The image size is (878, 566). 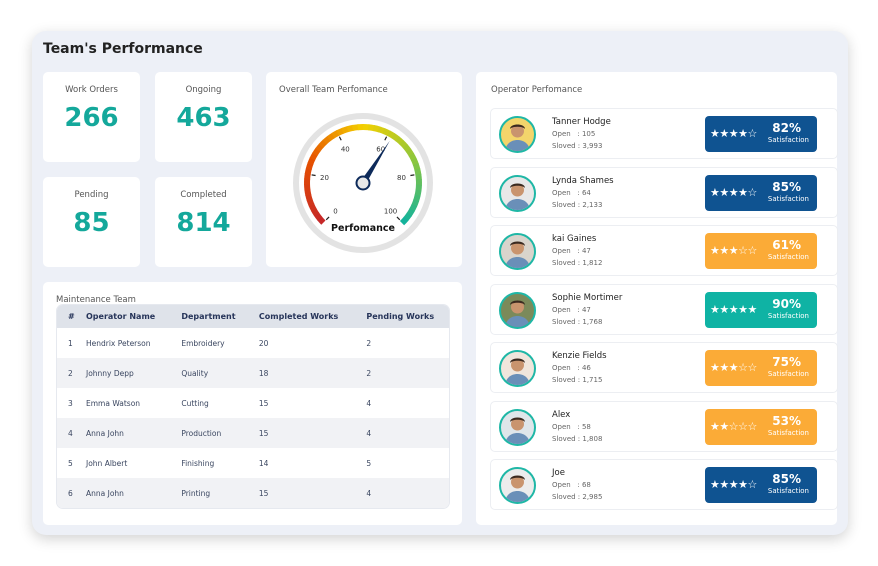 I want to click on operator-solved: Sloved : 1,768, so click(x=577, y=321).